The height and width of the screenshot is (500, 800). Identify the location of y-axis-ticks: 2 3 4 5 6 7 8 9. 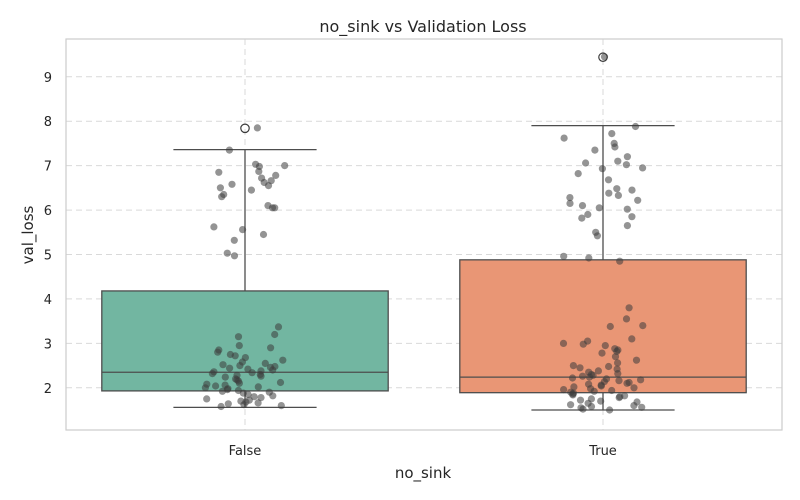
(48, 234).